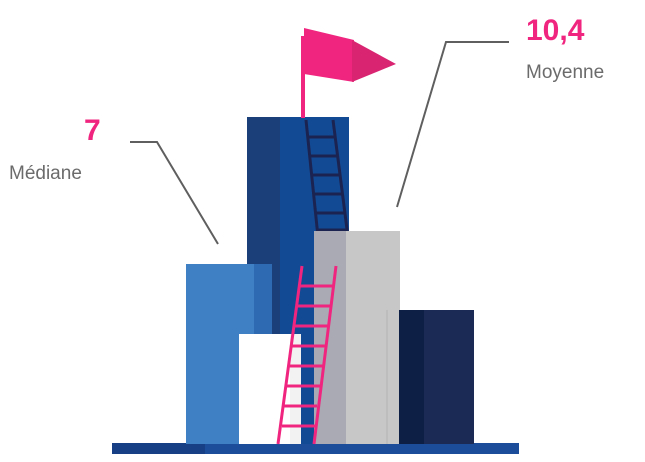 Image resolution: width=645 pixels, height=462 pixels. What do you see at coordinates (411, 377) in the screenshot?
I see `navy-column-shade` at bounding box center [411, 377].